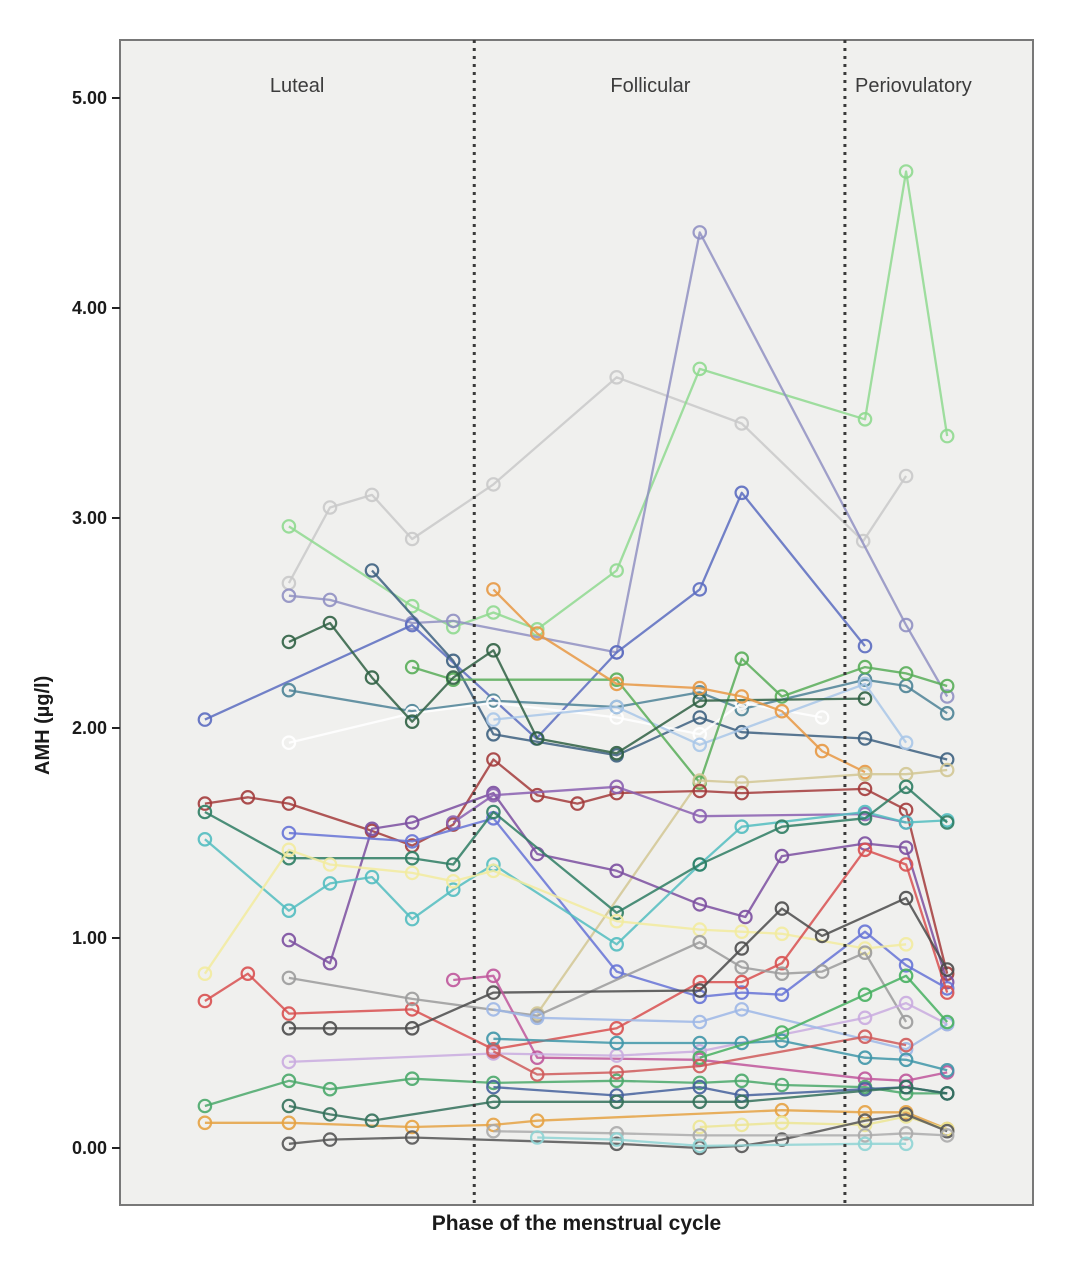 The image size is (1079, 1267). What do you see at coordinates (43, 725) in the screenshot?
I see `y-axis-title: AMH (µg/l)` at bounding box center [43, 725].